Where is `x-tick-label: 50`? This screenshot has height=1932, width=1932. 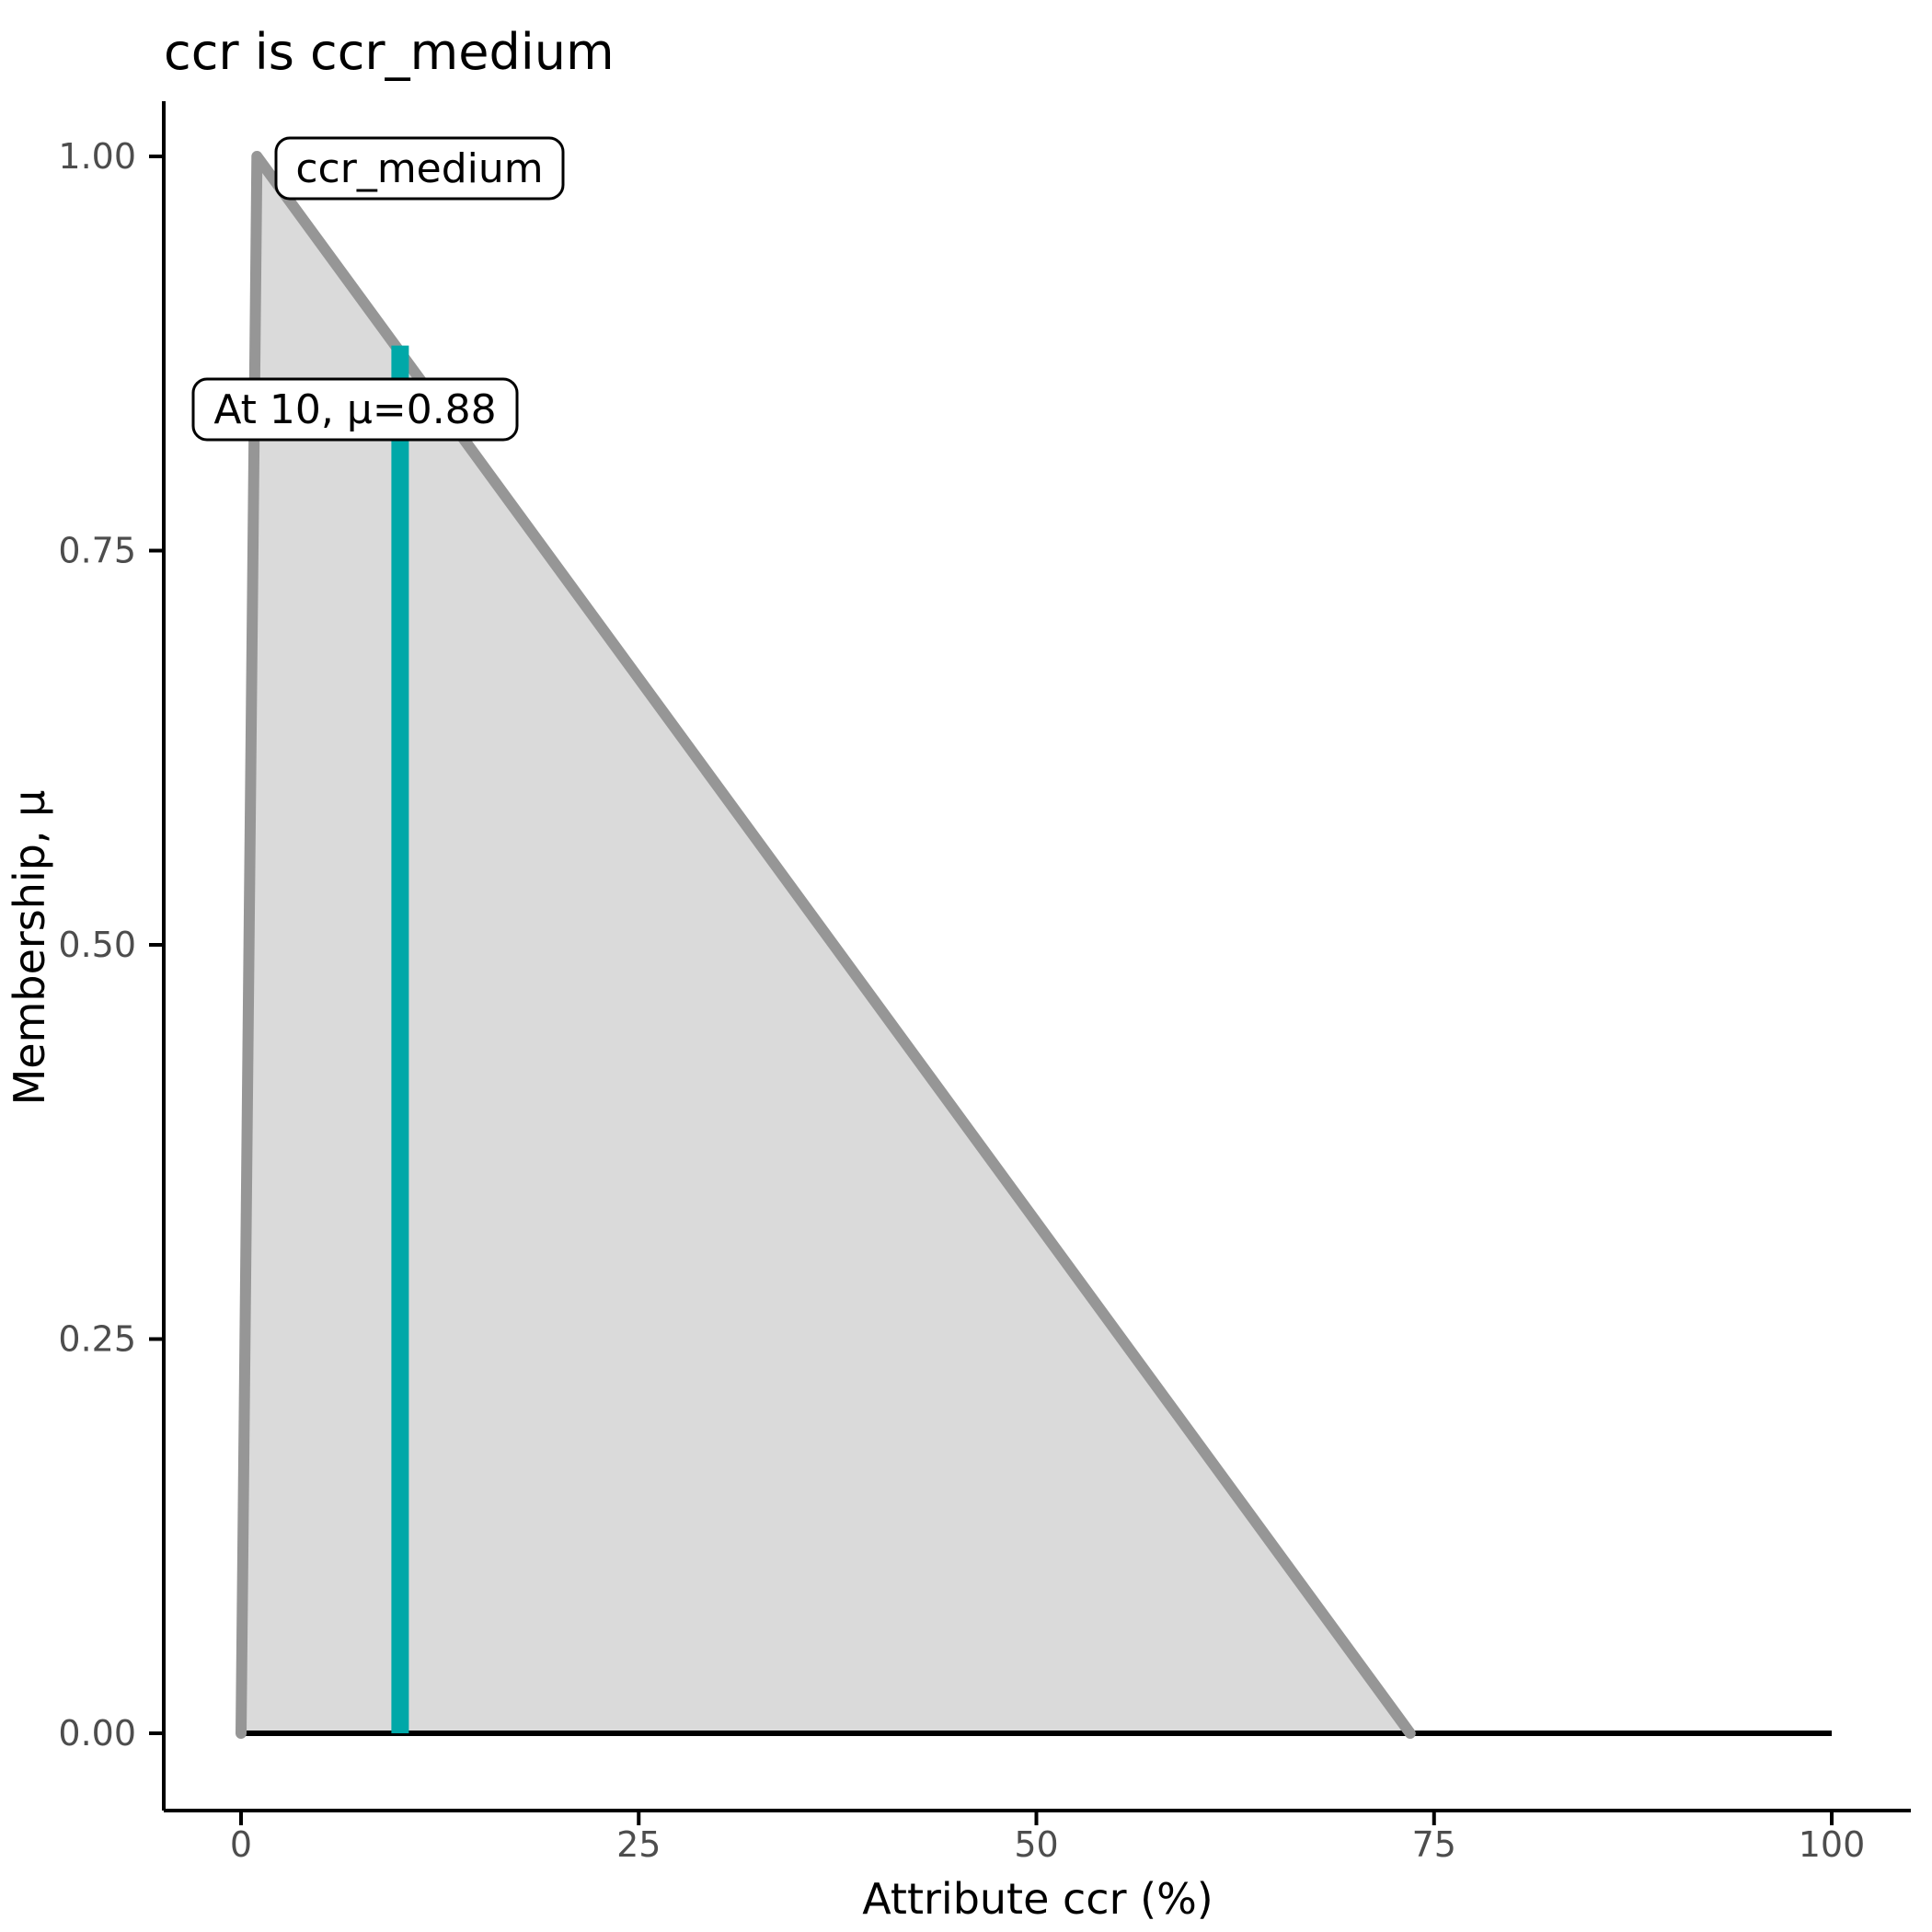 x-tick-label: 50 is located at coordinates (1036, 1844).